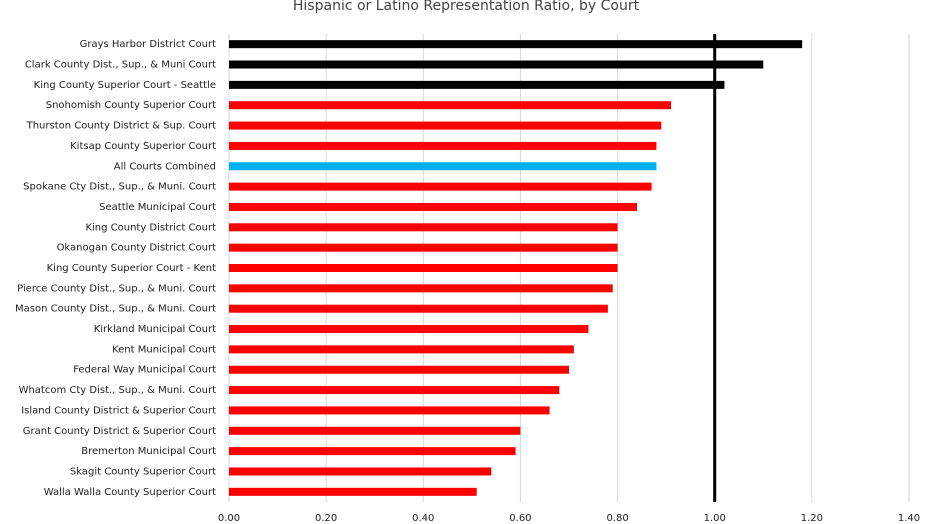 This screenshot has height=524, width=932. Describe the element at coordinates (120, 65) in the screenshot. I see `y-tick-label: Clark County Dist., Sup., & Muni Court` at that location.